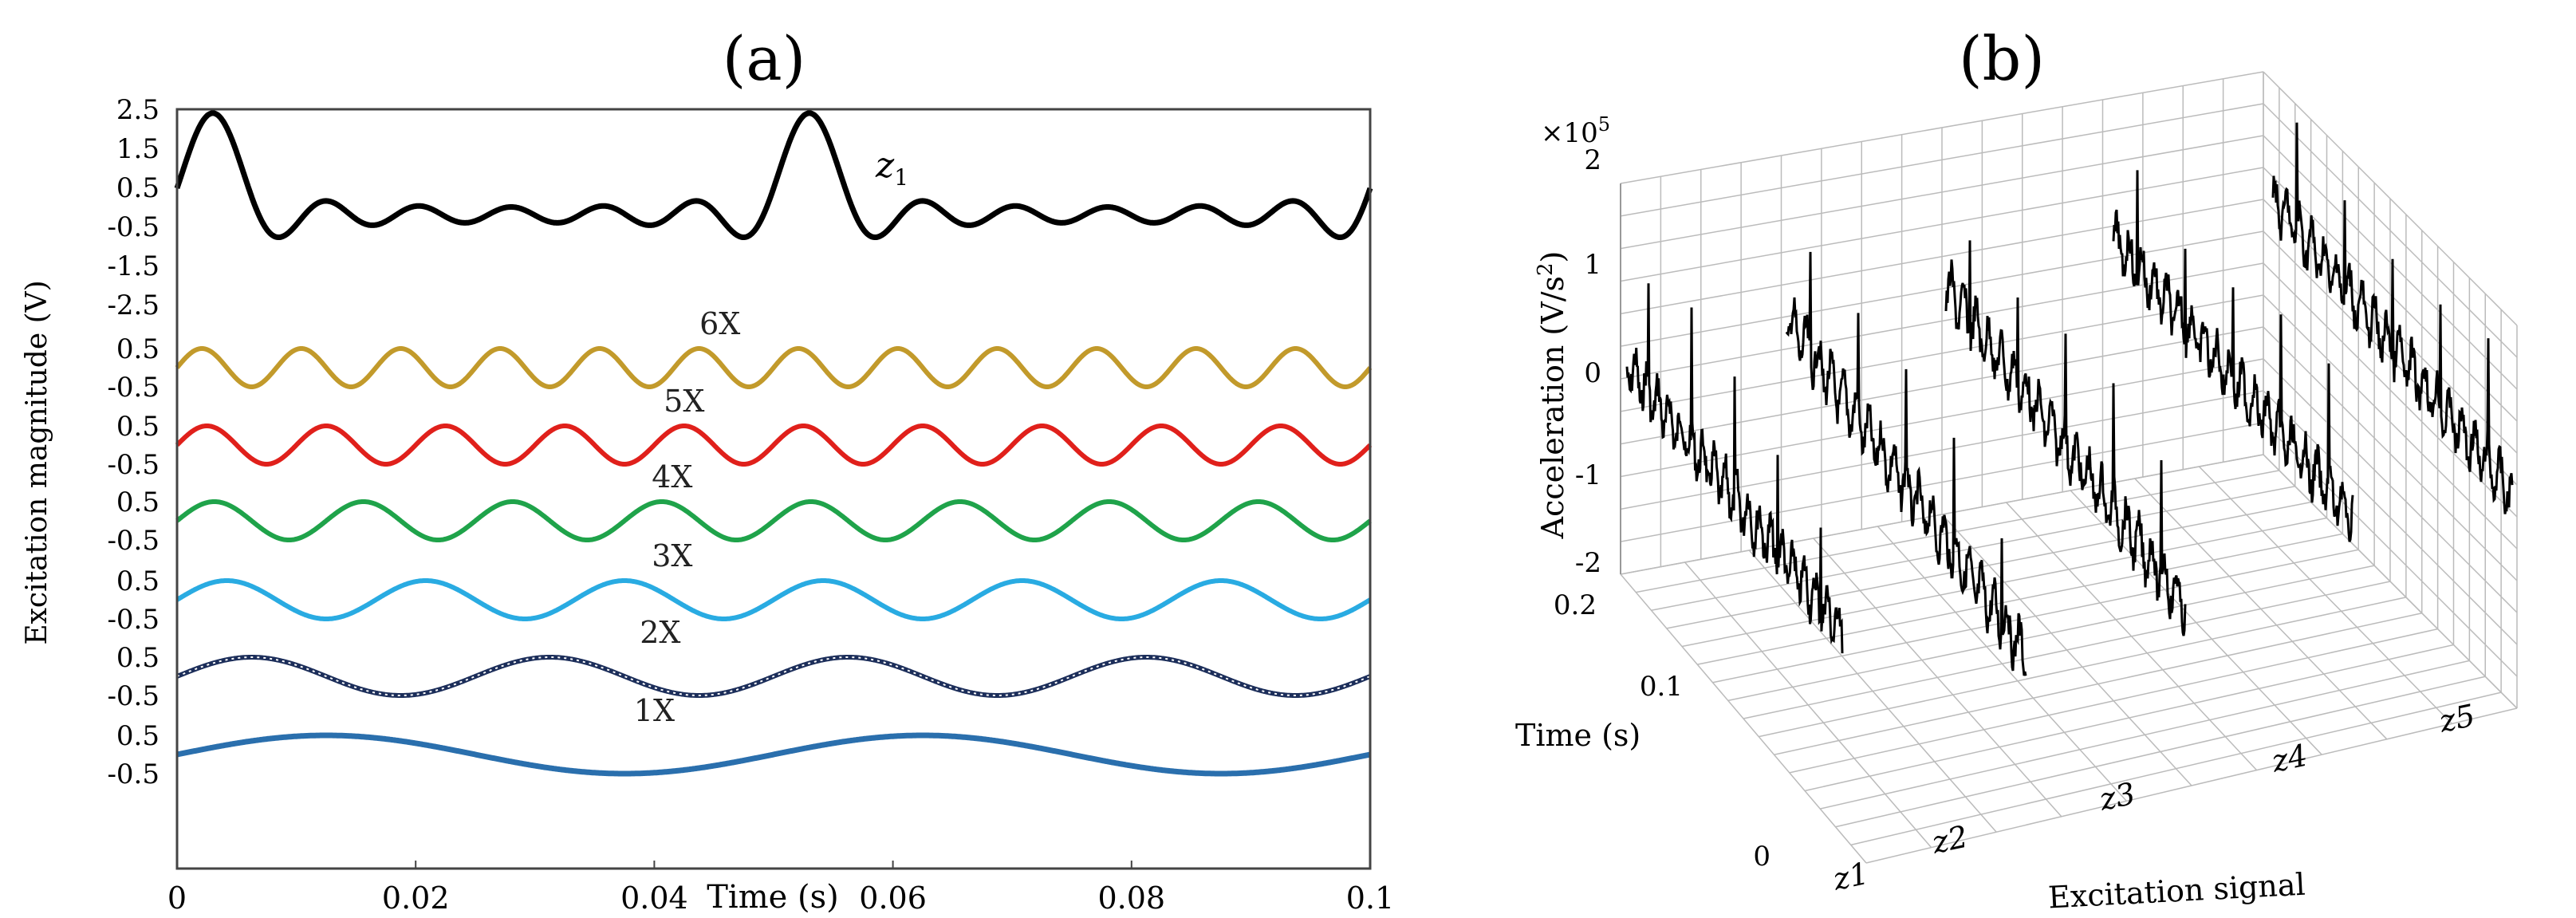  I want to click on panel-a-ylabel: Excitation magnitude (V), so click(37, 462).